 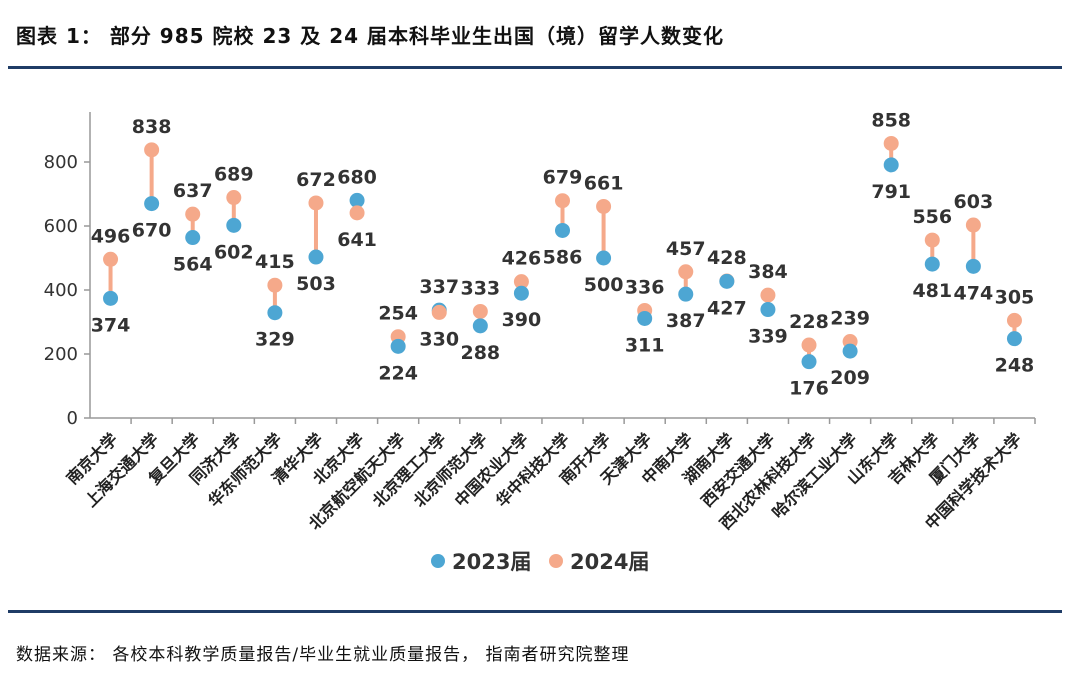 I want to click on value-label-low: 248, so click(x=1015, y=366).